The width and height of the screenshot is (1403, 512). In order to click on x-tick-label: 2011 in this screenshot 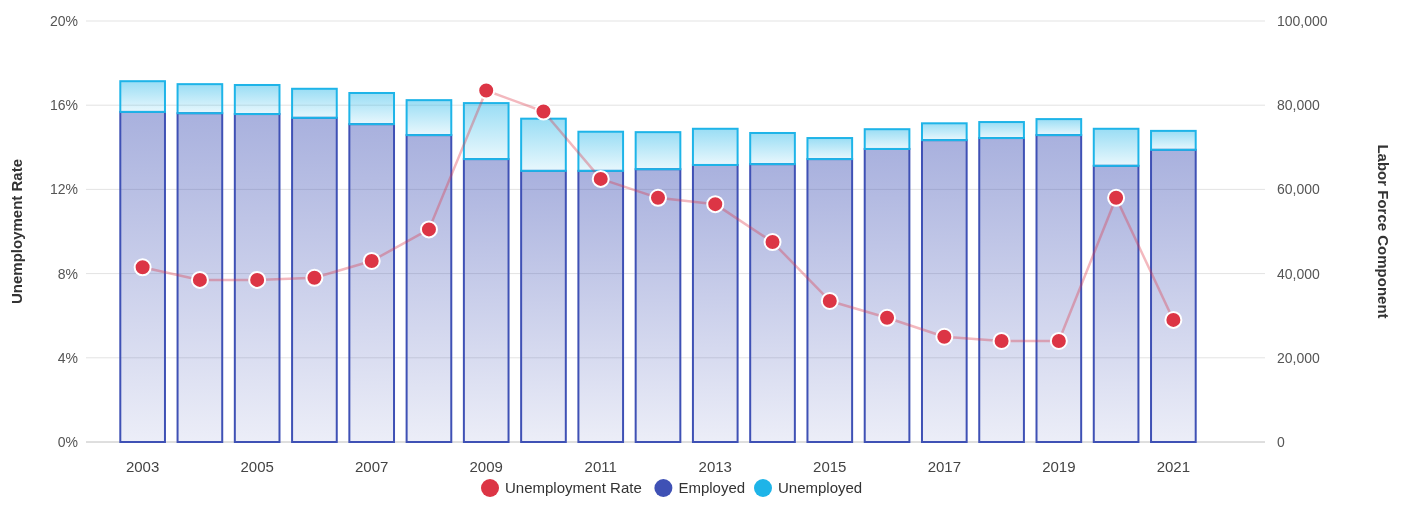, I will do `click(600, 466)`.